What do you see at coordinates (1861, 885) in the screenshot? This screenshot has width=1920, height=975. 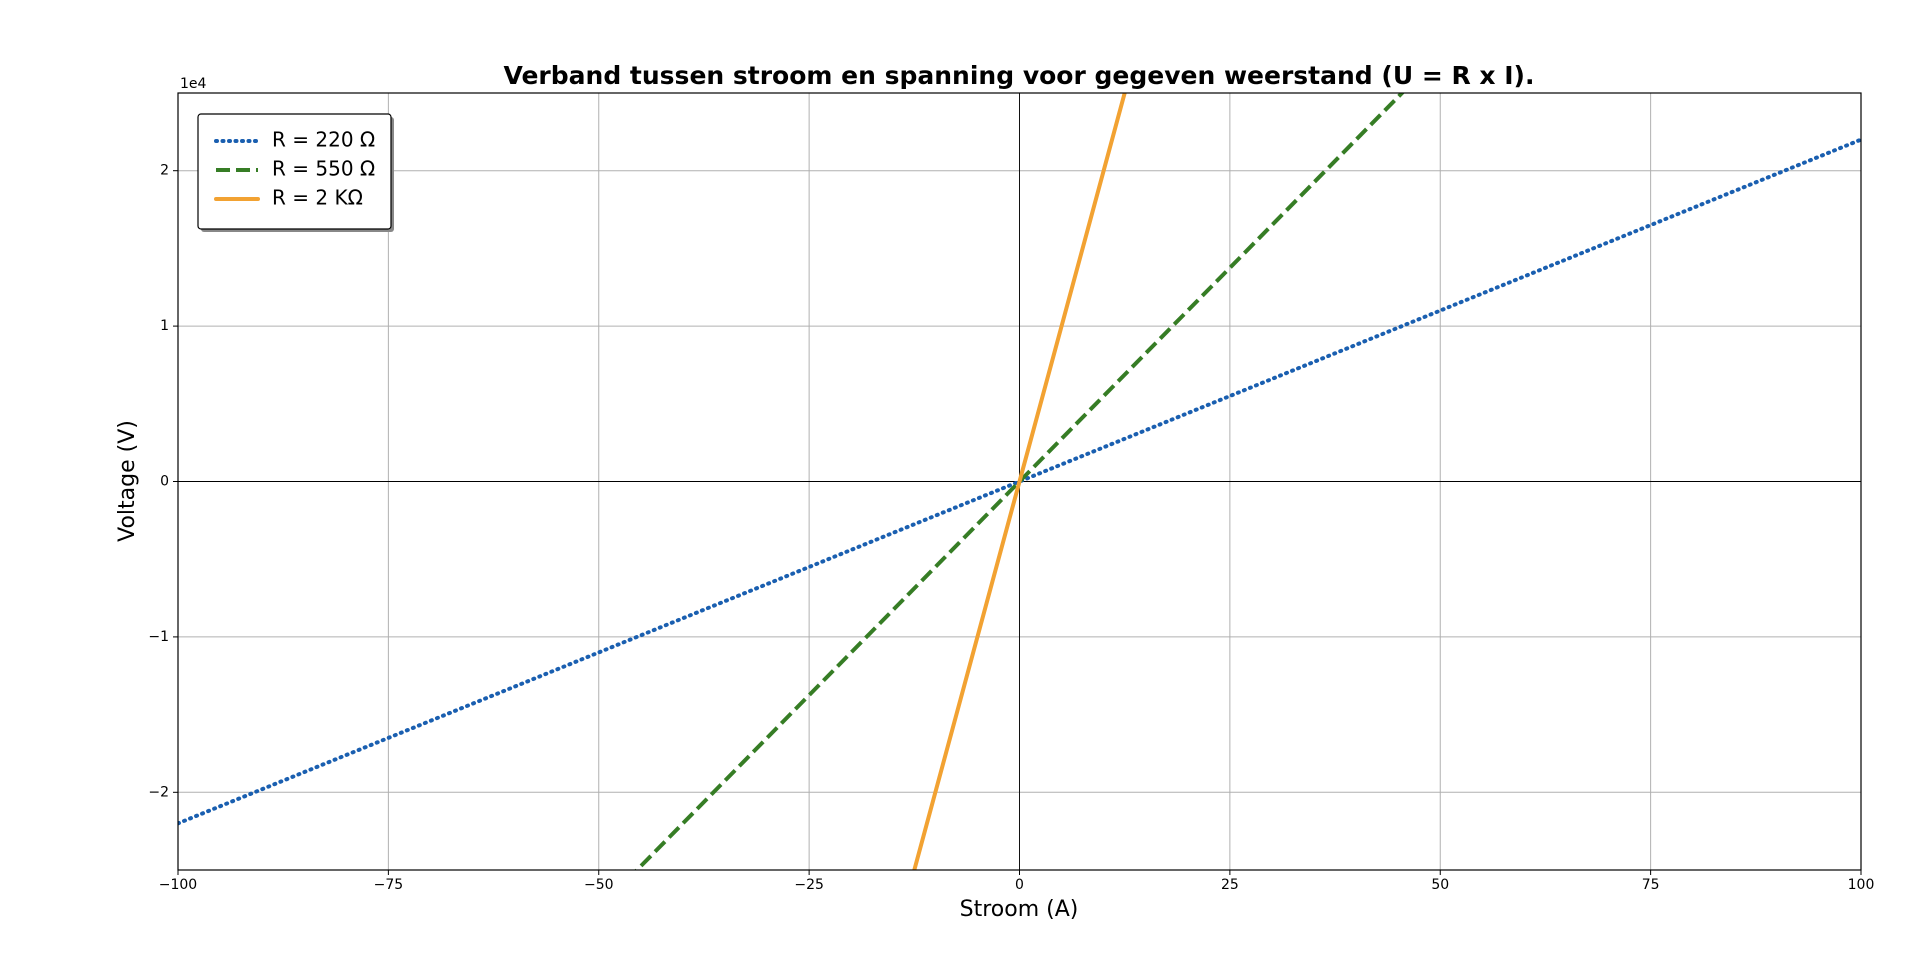 I see `x-tick-label: 100` at bounding box center [1861, 885].